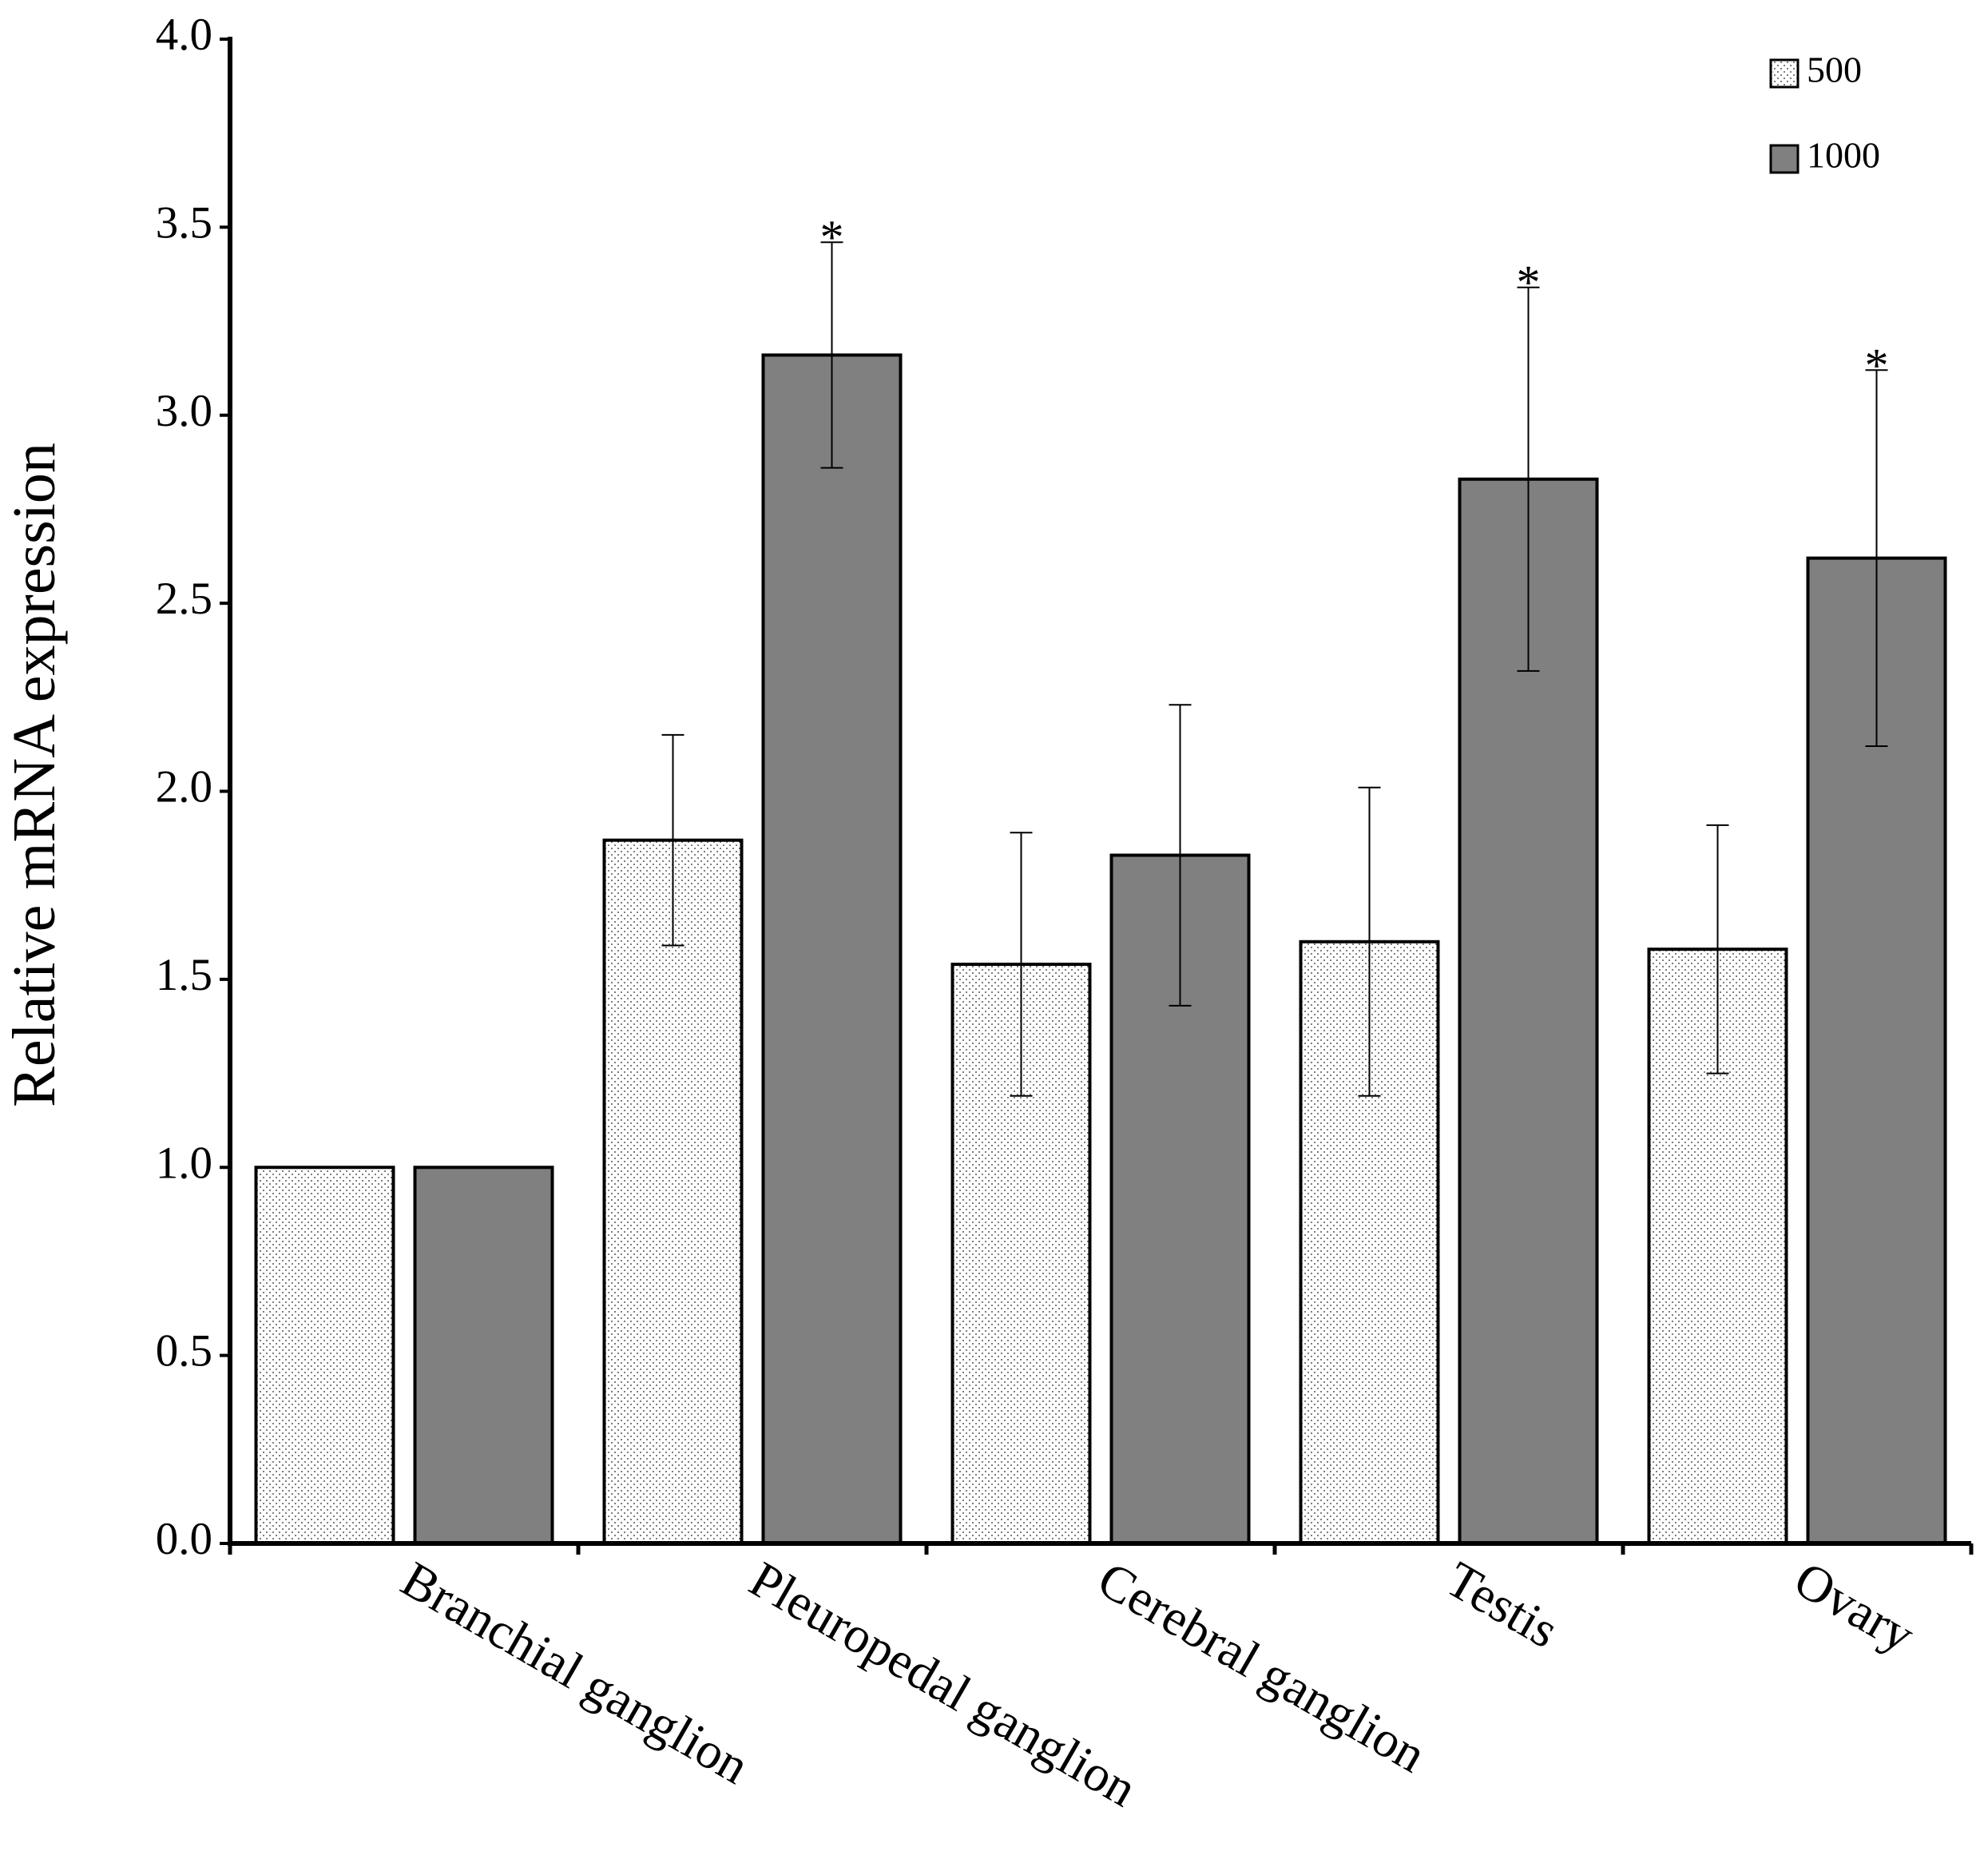 The height and width of the screenshot is (1871, 1988). I want to click on legend-label: 1000, so click(1843, 156).